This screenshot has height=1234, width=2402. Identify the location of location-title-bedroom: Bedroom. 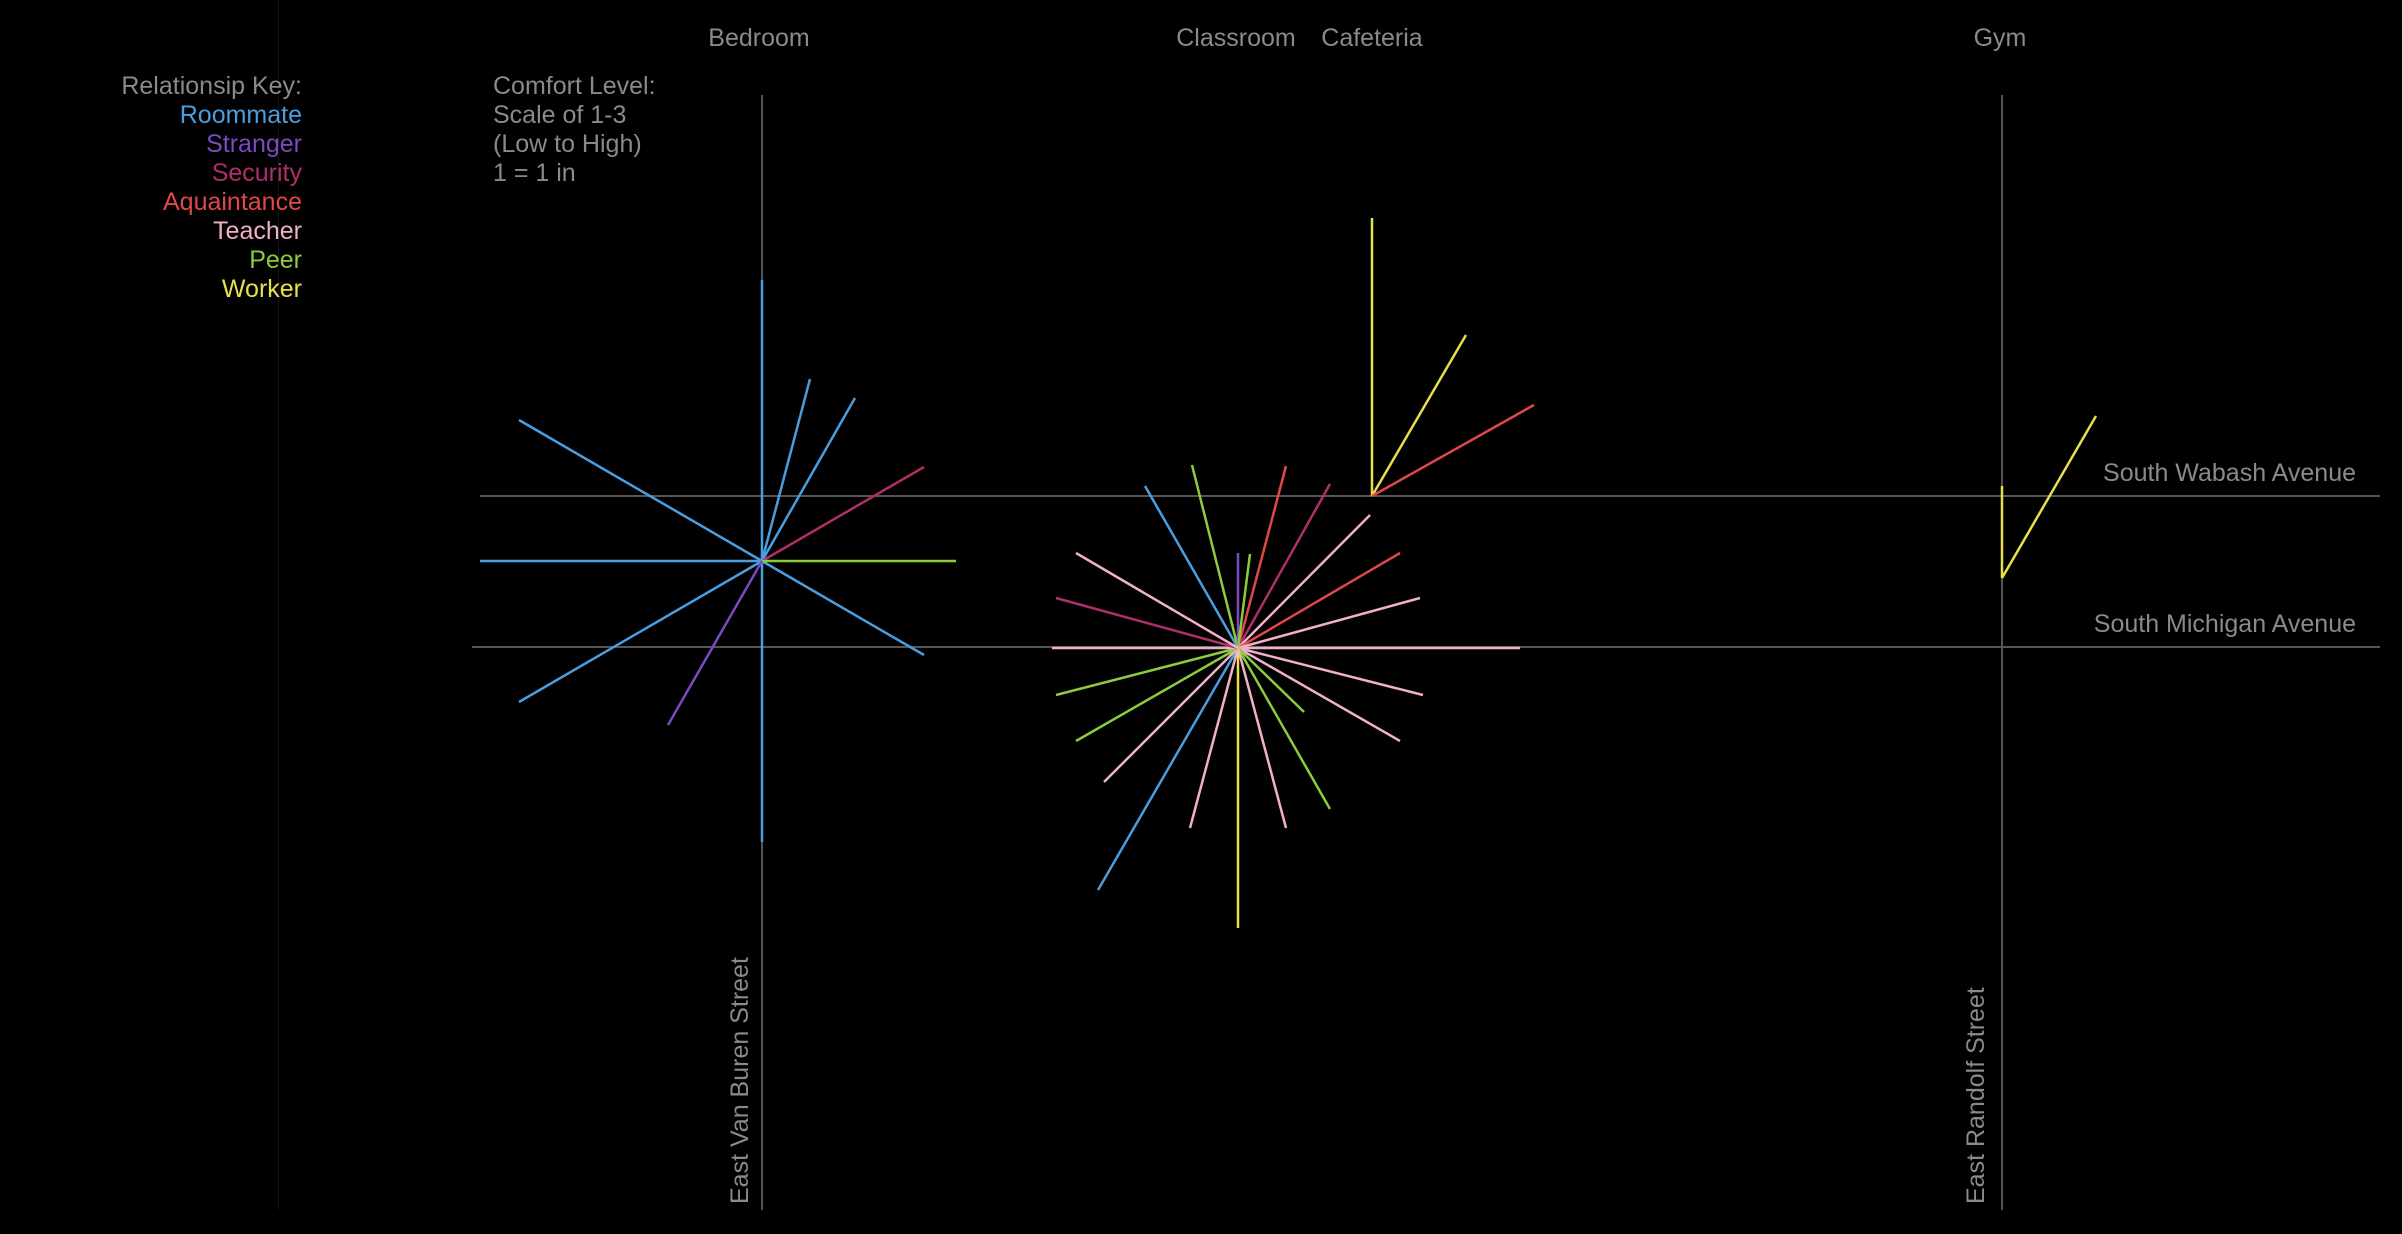
(759, 38).